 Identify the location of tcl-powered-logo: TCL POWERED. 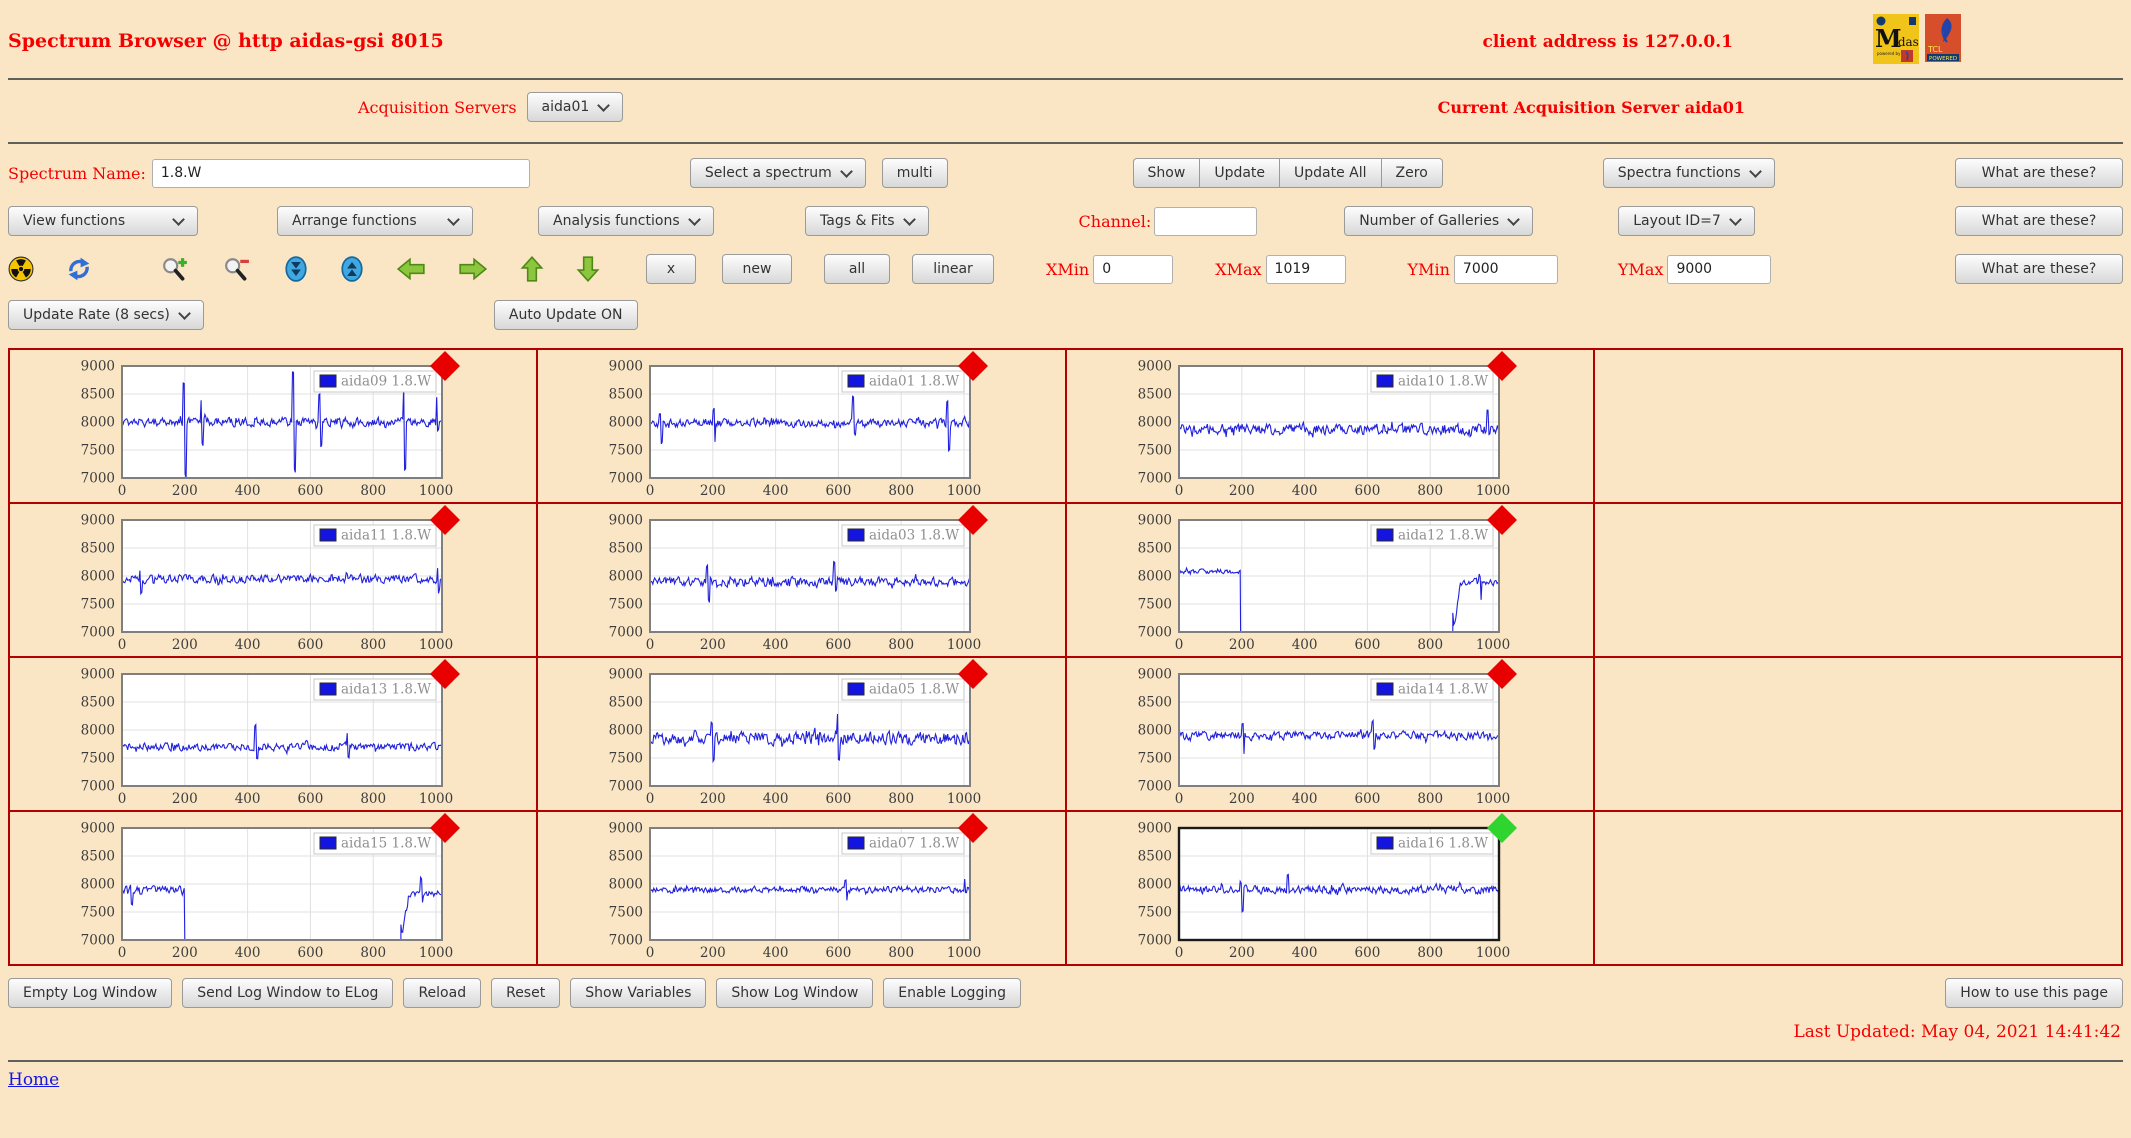
(1943, 40).